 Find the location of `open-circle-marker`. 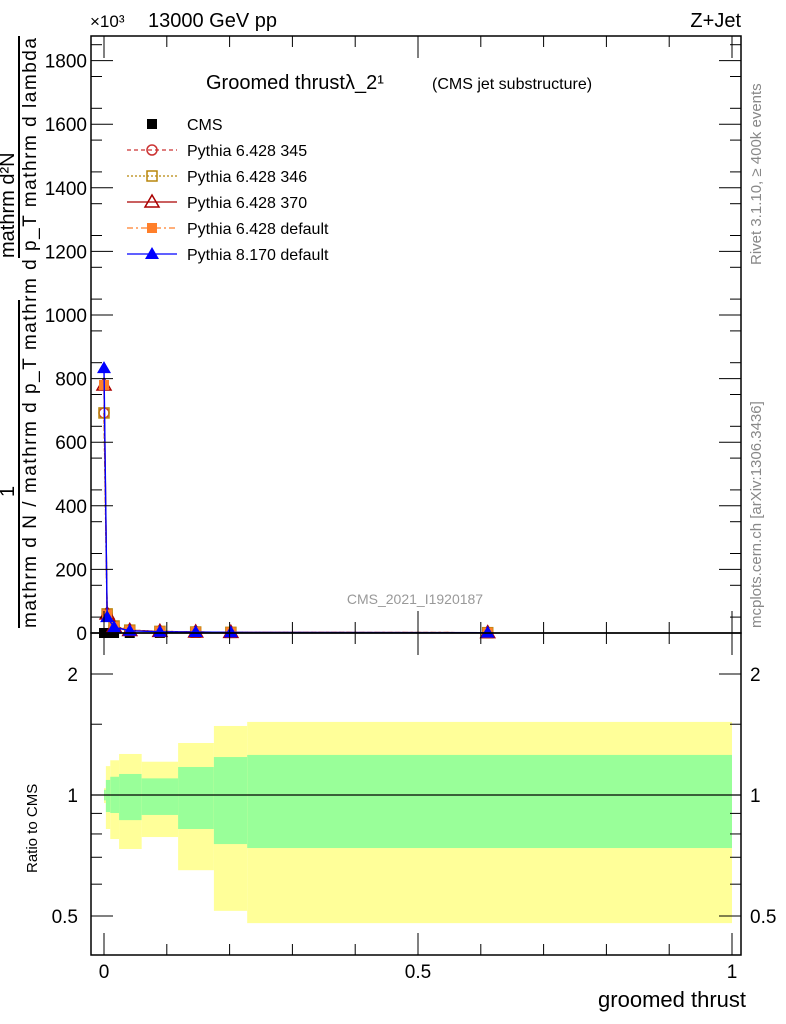

open-circle-marker is located at coordinates (152, 150).